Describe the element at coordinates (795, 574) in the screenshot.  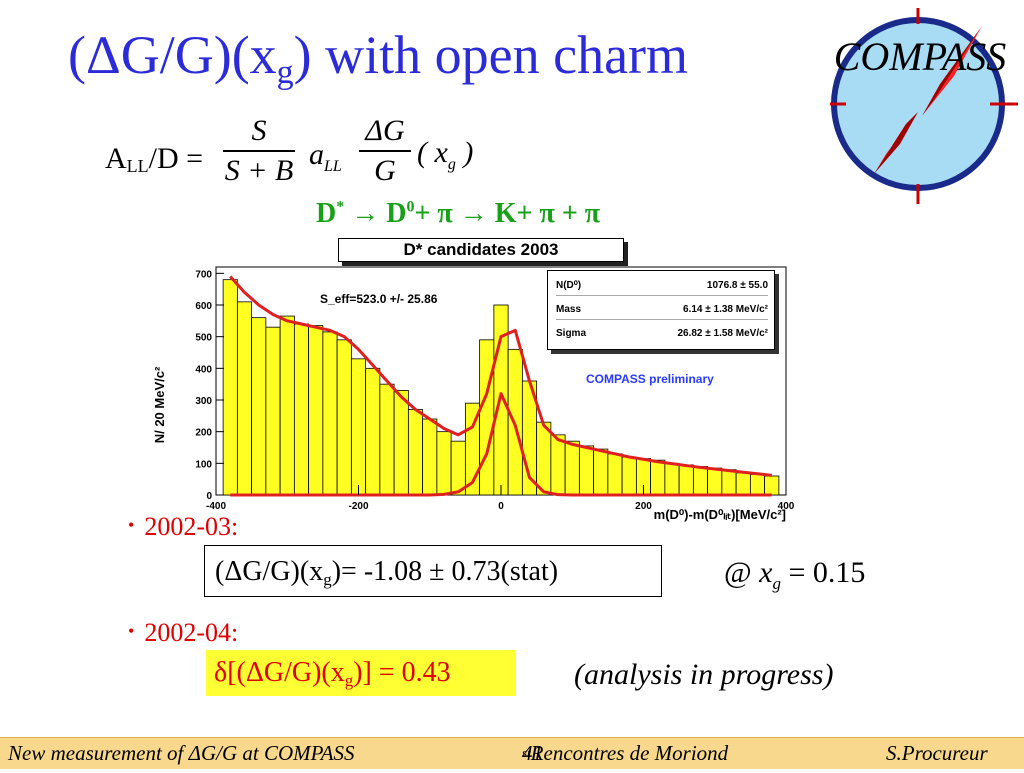
I see `xg-value: @ xg = 0.15` at that location.